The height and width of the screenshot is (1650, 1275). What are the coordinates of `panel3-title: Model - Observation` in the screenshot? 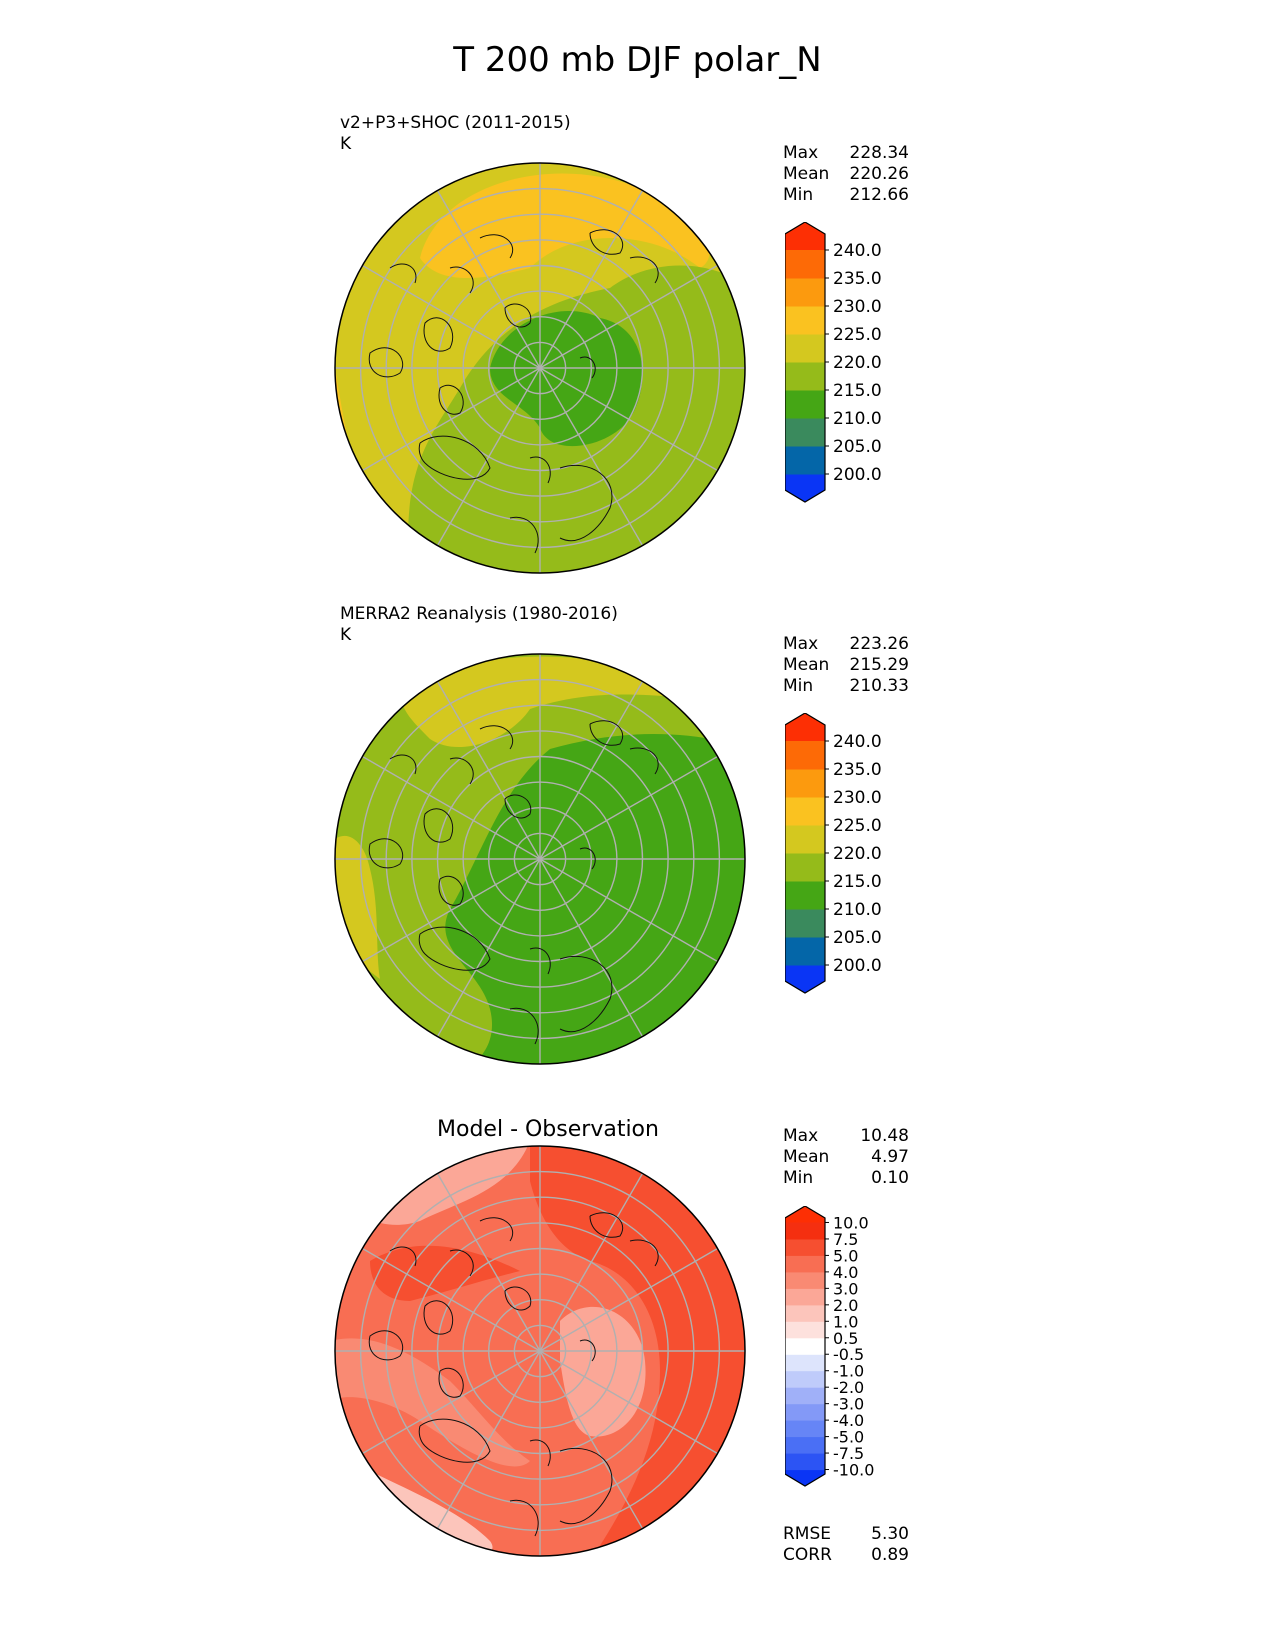 It's located at (548, 1129).